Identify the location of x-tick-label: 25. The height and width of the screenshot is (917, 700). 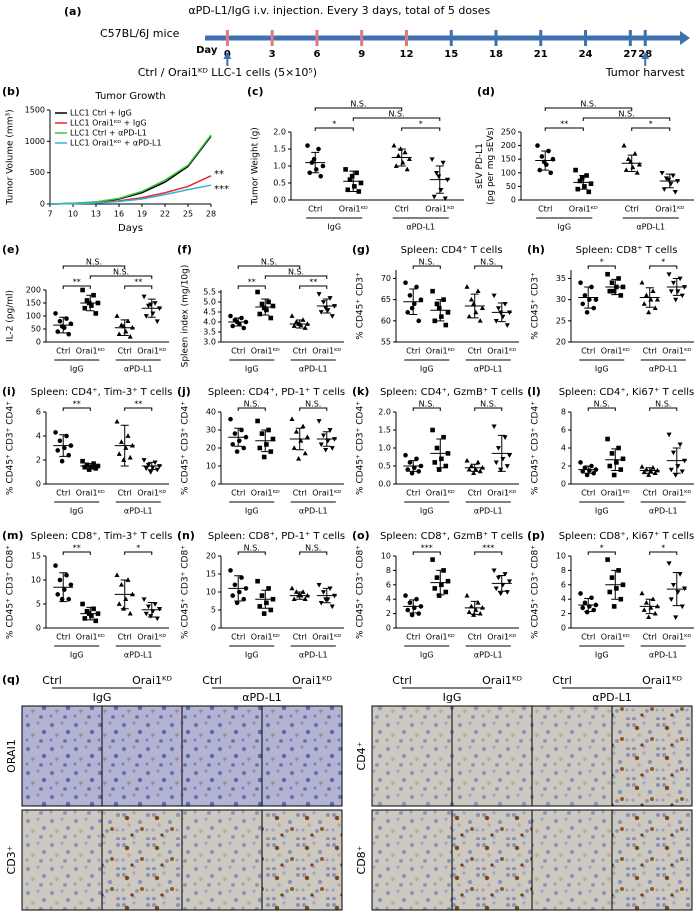
(188, 214).